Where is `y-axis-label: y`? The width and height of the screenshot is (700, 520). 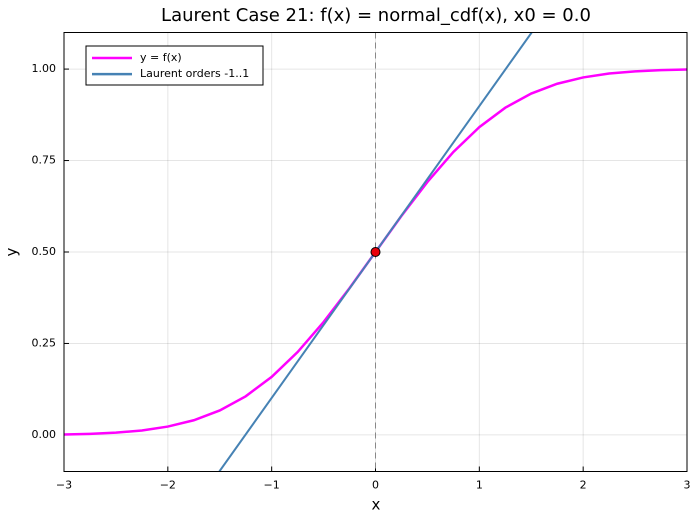
y-axis-label: y is located at coordinates (12, 251).